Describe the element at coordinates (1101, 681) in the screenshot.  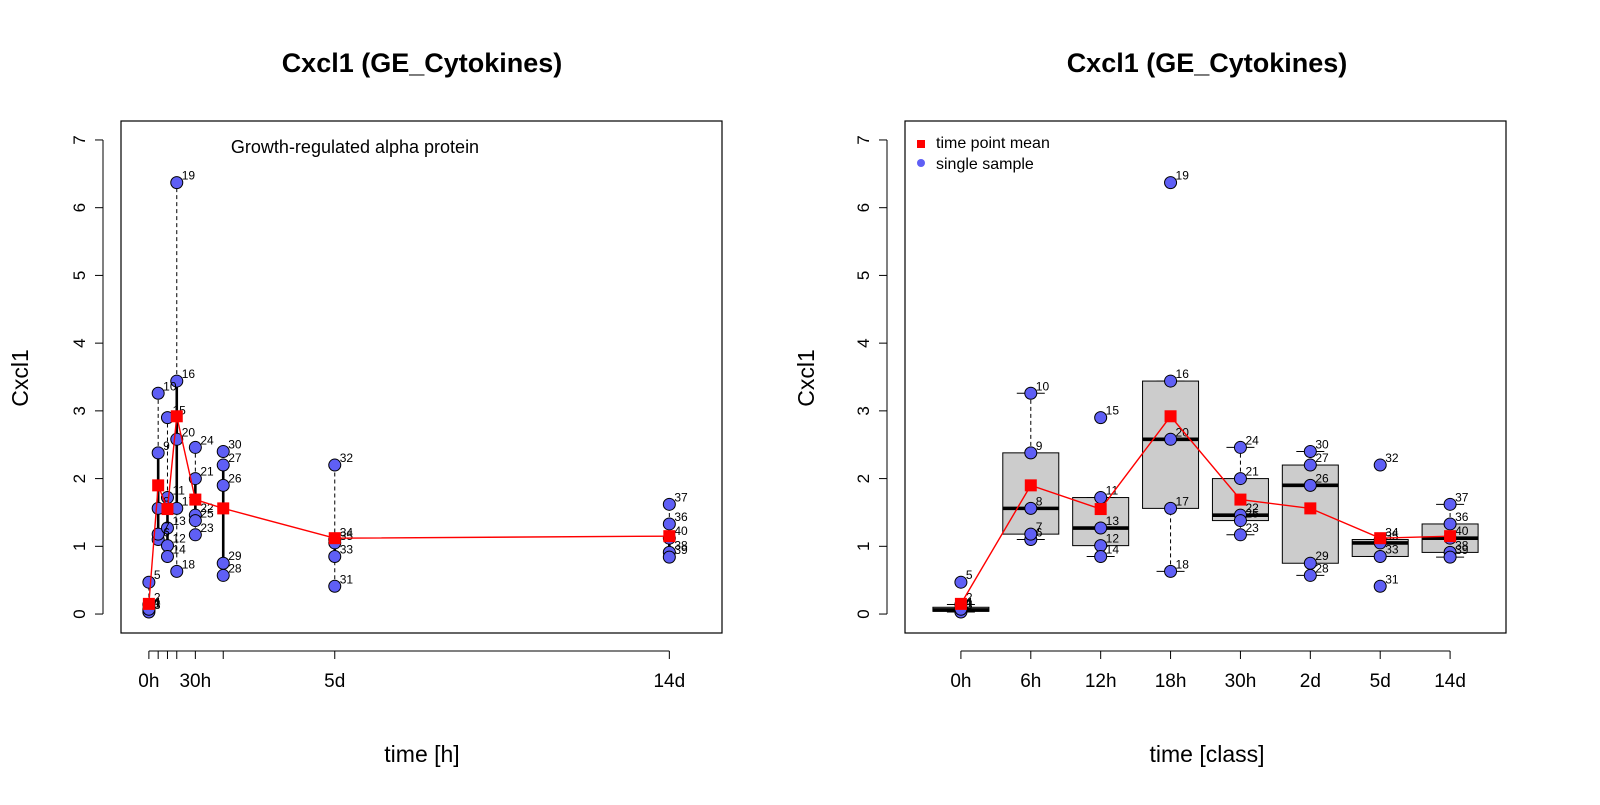
I see `x-tick-label: 12h` at that location.